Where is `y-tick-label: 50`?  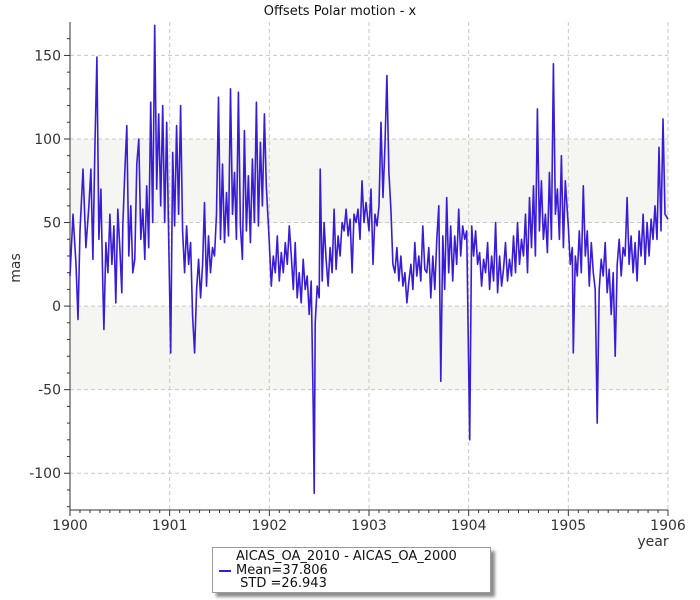 y-tick-label: 50 is located at coordinates (52, 224).